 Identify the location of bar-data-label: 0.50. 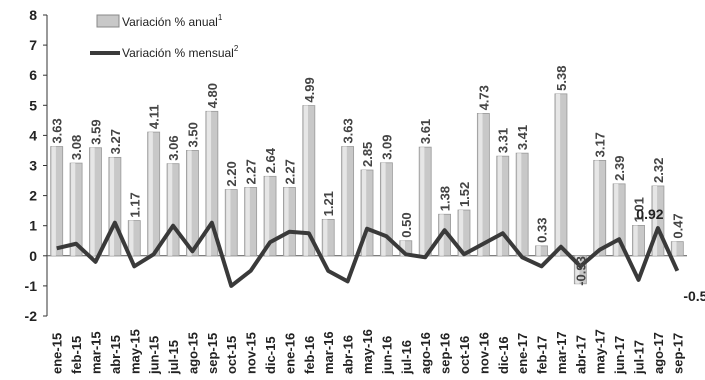
(406, 224).